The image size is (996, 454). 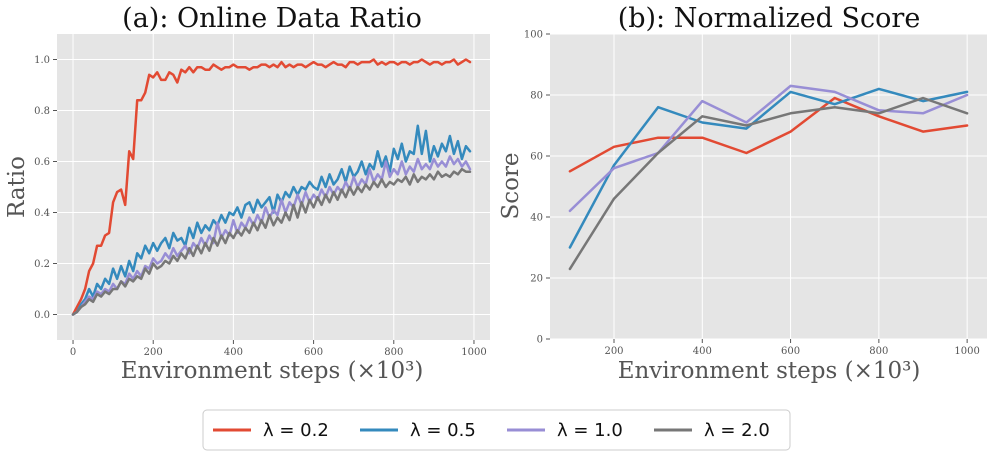 What do you see at coordinates (296, 430) in the screenshot?
I see `legend-label: λ = 0.2` at bounding box center [296, 430].